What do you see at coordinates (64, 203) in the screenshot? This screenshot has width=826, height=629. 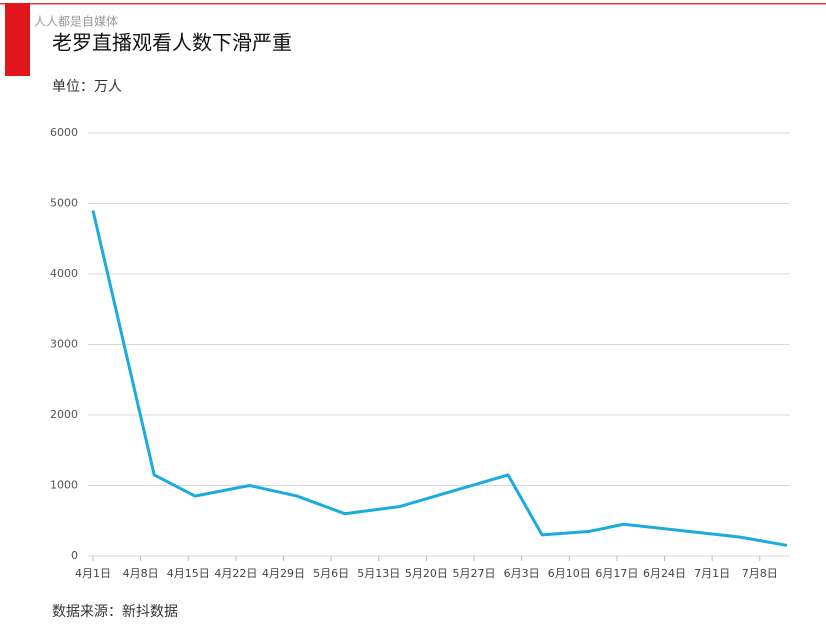 I see `y-tick-label: 5000` at bounding box center [64, 203].